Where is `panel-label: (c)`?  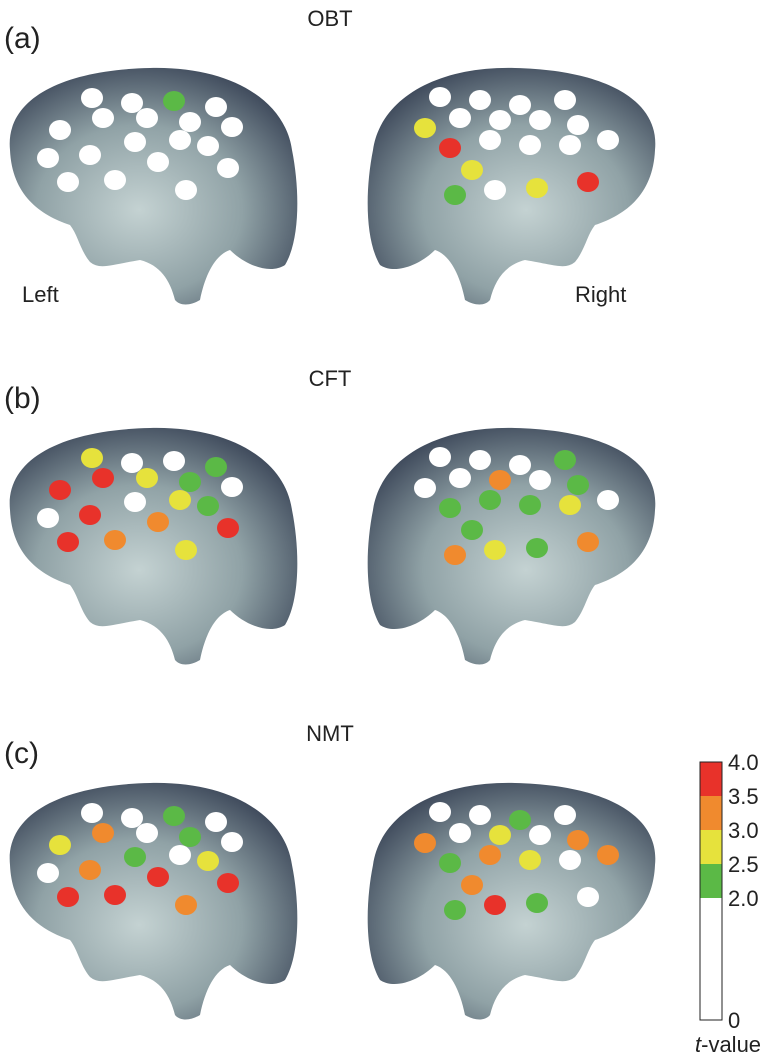 panel-label: (c) is located at coordinates (21, 753).